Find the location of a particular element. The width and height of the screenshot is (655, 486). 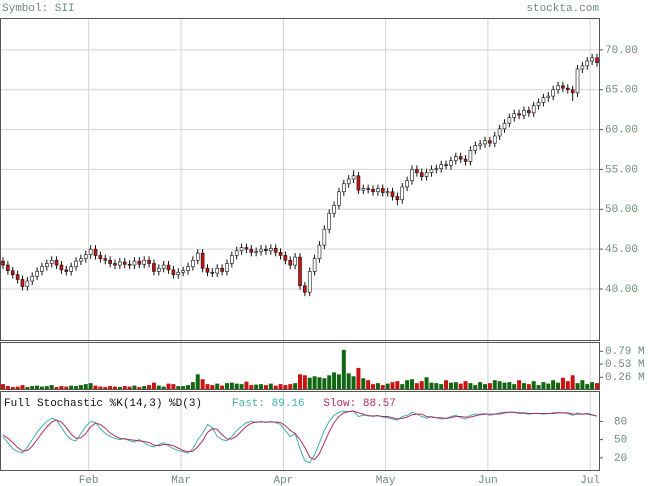

y-tick-label: 0.53 M is located at coordinates (625, 365).